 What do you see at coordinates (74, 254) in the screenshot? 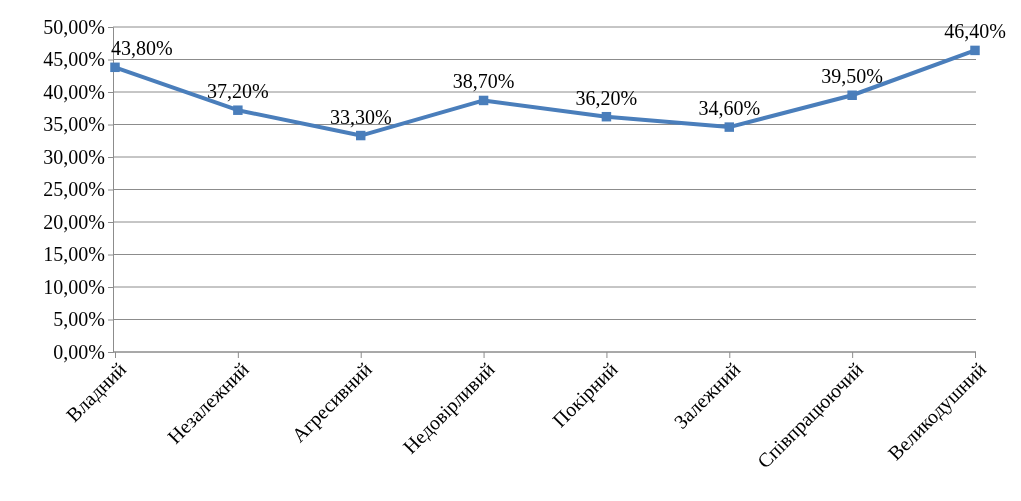
I see `y-tick-label: 15,00%` at bounding box center [74, 254].